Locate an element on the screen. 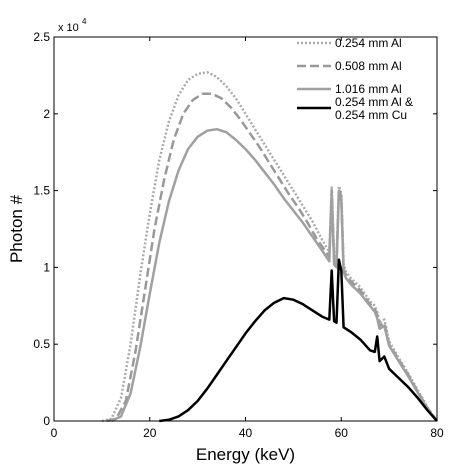  legend-entry-3: 1.016 mm Al is located at coordinates (349, 89).